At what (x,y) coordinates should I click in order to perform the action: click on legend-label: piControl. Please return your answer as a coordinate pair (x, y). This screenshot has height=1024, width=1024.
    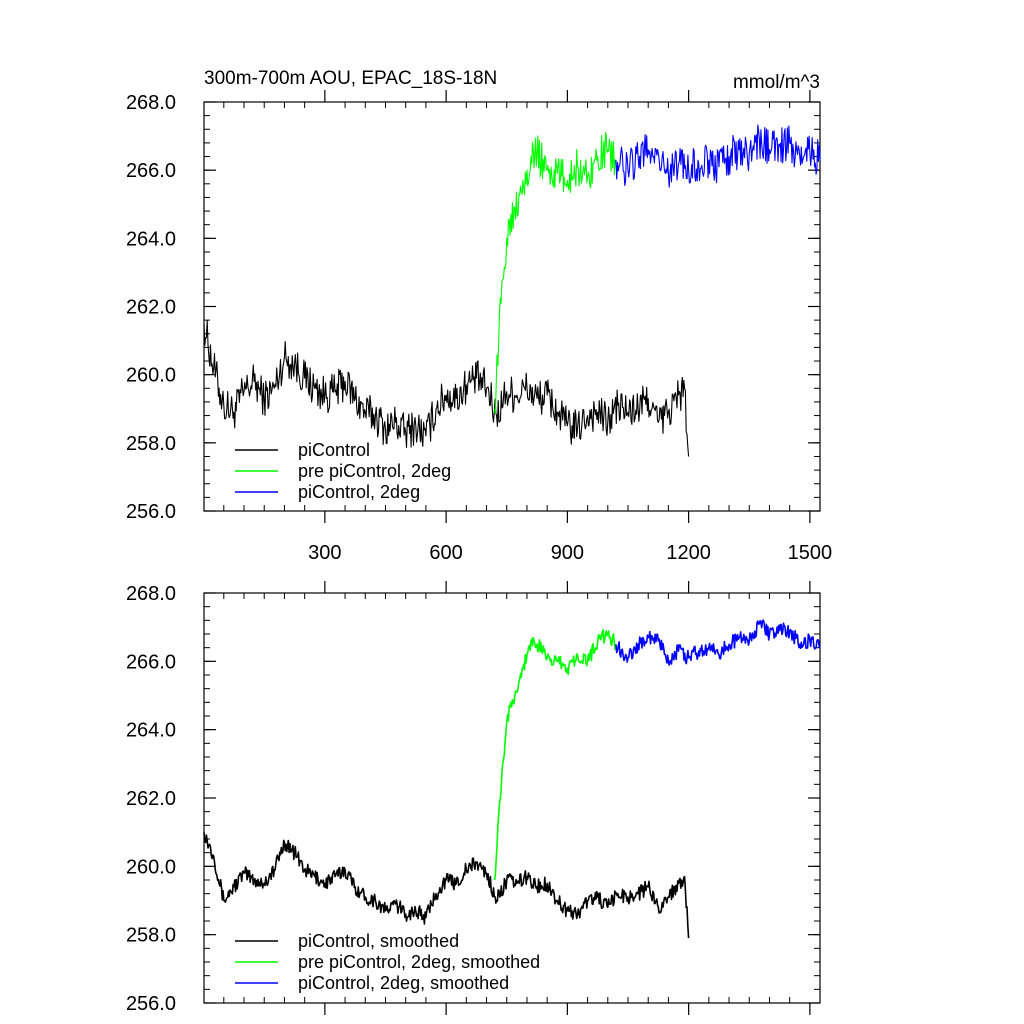
    Looking at the image, I should click on (334, 450).